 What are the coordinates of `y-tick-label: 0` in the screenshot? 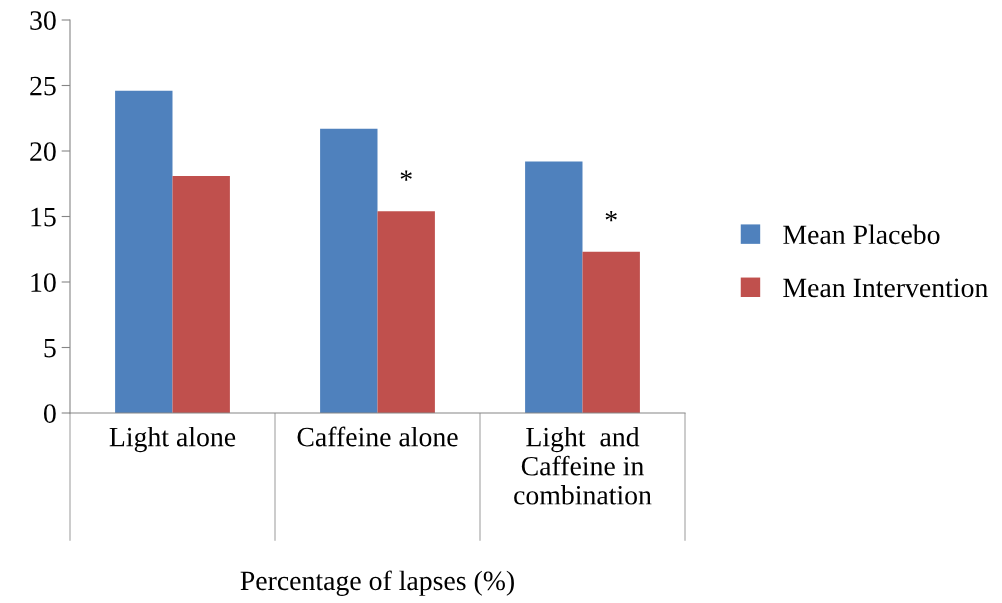 It's located at (49, 413).